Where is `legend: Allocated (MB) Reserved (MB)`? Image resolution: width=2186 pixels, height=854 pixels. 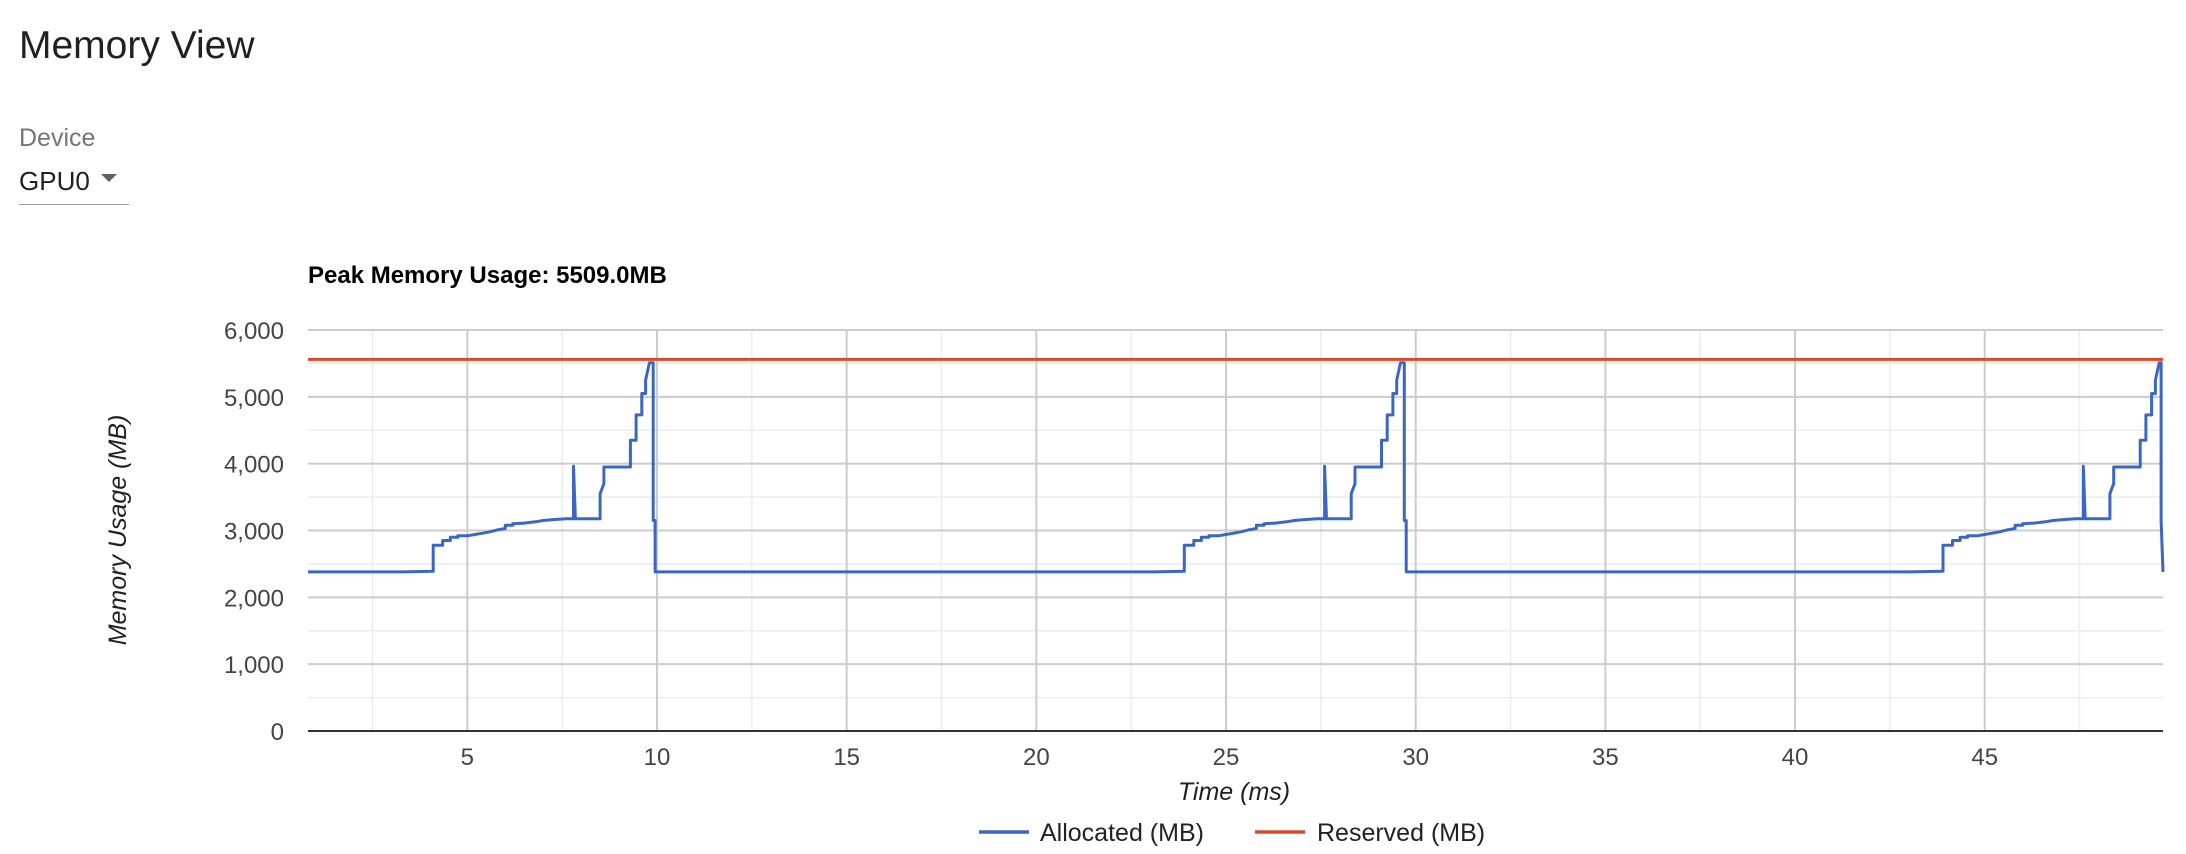
legend: Allocated (MB) Reserved (MB) is located at coordinates (1232, 833).